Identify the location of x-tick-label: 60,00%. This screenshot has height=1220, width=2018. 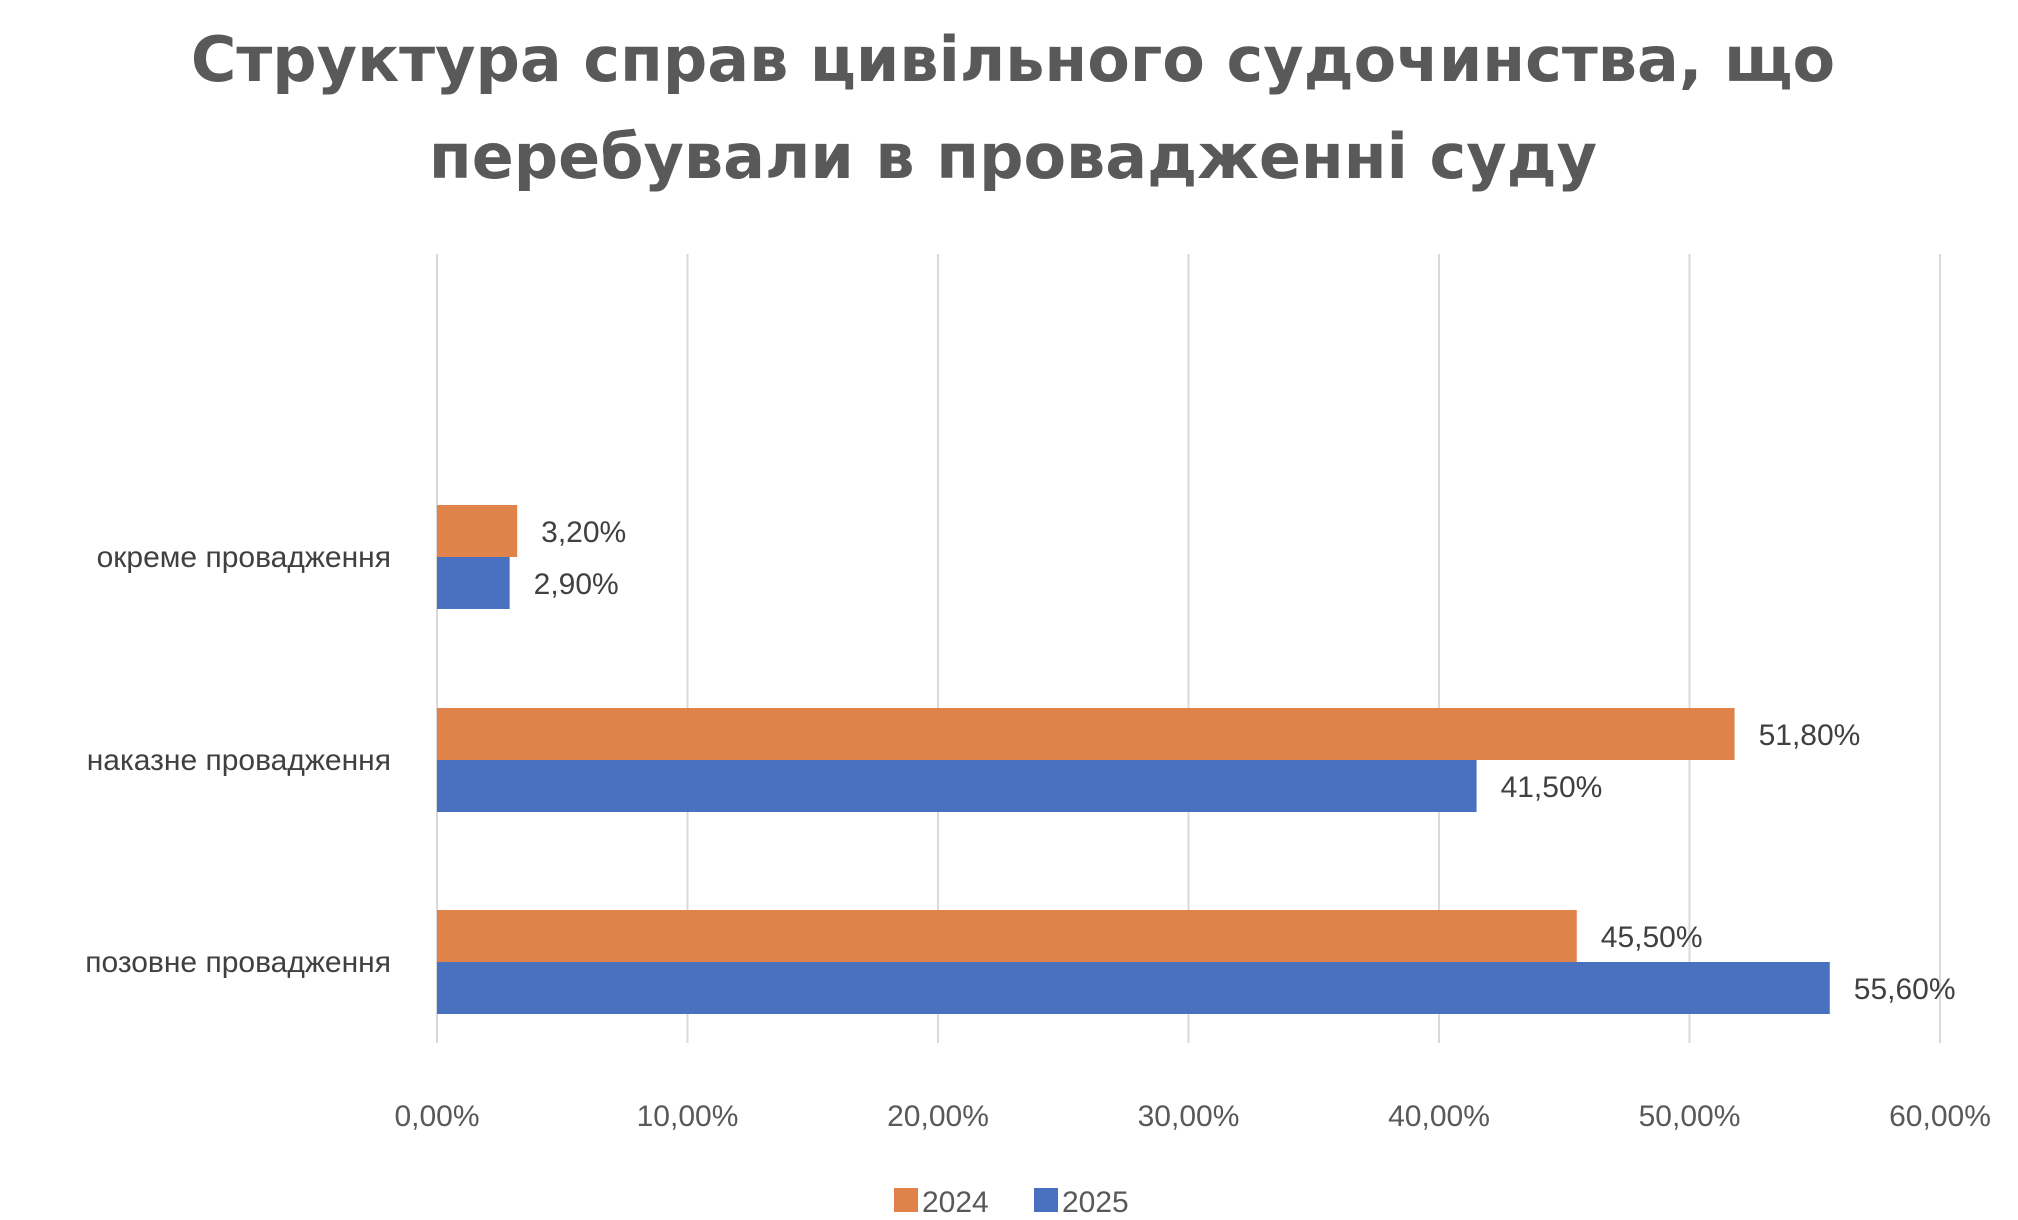
(1940, 1116).